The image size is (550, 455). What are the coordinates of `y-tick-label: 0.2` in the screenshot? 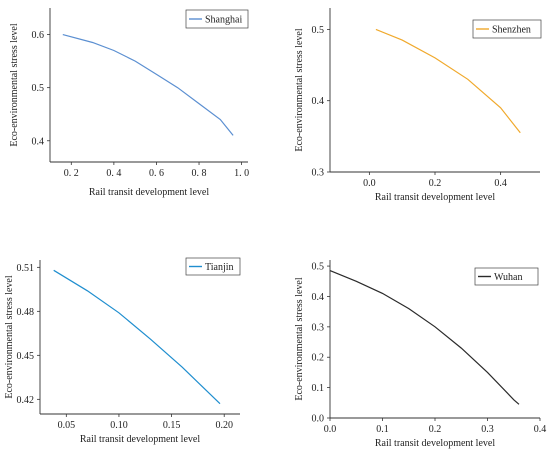 It's located at (318, 358).